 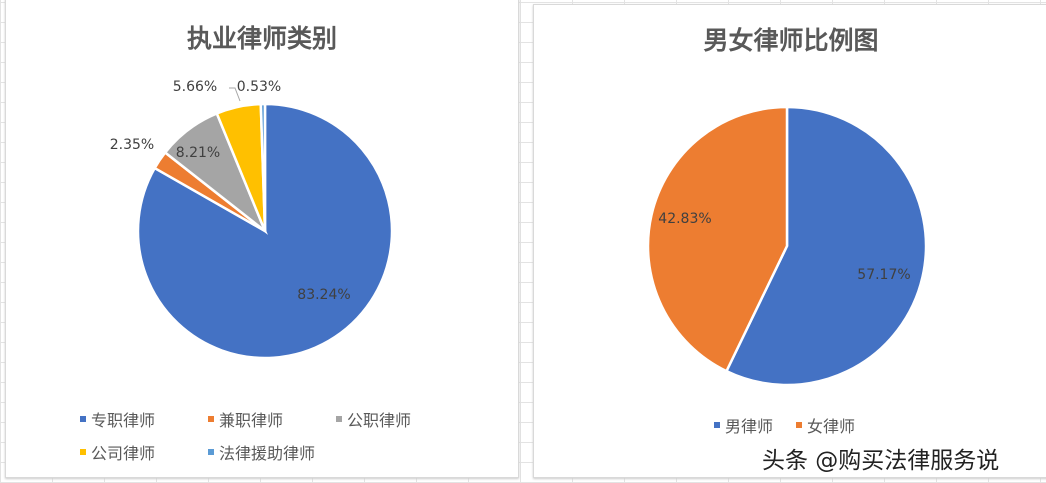 What do you see at coordinates (684, 219) in the screenshot?
I see `data-label: 42.83%` at bounding box center [684, 219].